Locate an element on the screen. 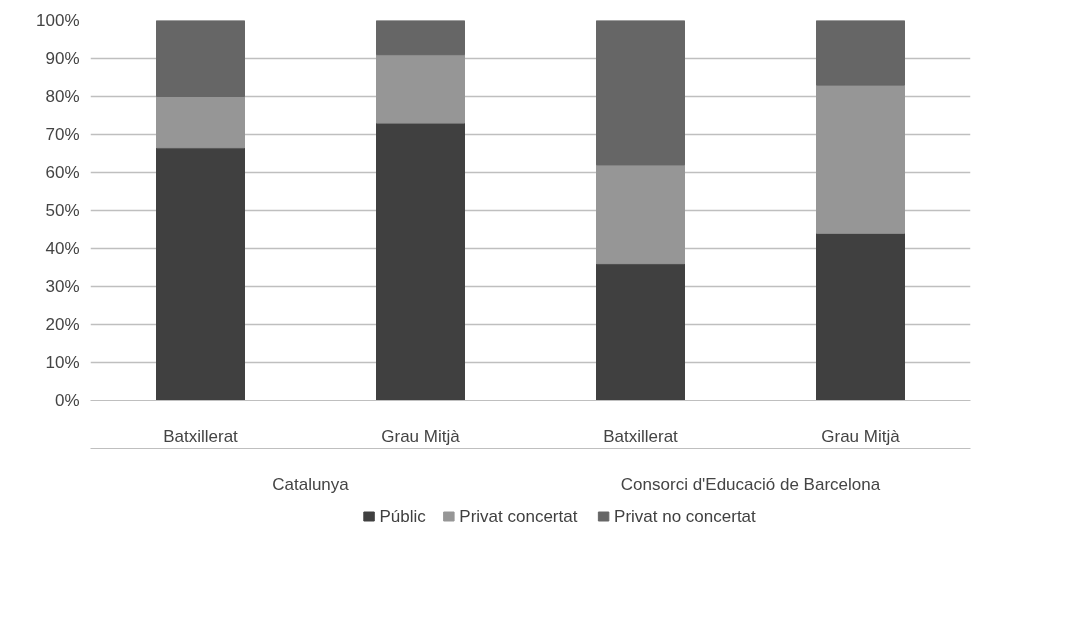 This screenshot has width=1066, height=638. legend-label: Públic is located at coordinates (403, 516).